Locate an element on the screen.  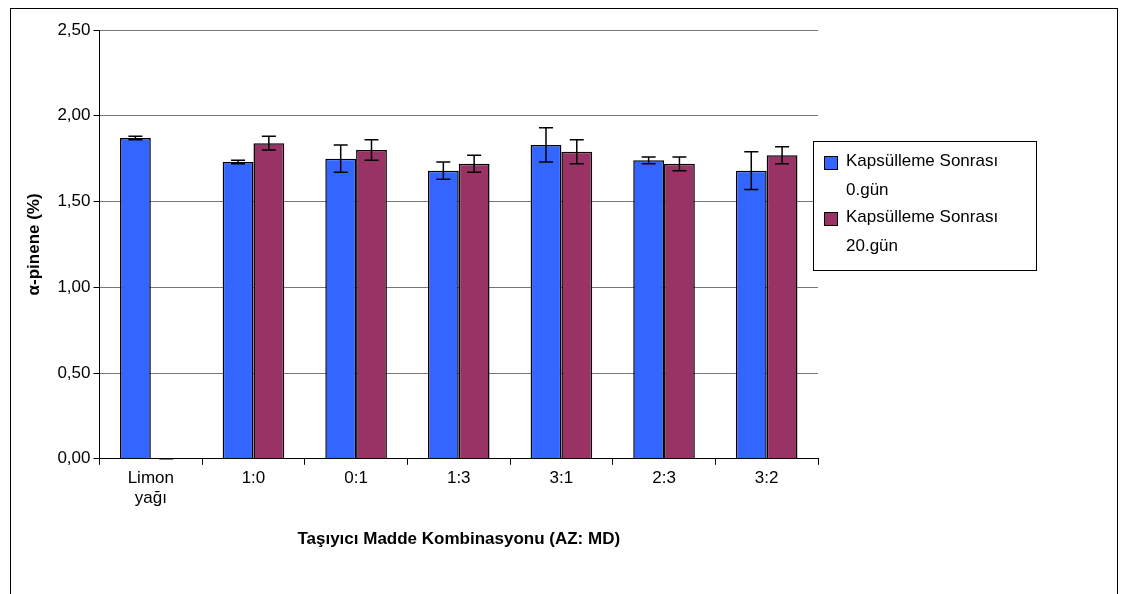
x-tick-label: 1:3 is located at coordinates (458, 477).